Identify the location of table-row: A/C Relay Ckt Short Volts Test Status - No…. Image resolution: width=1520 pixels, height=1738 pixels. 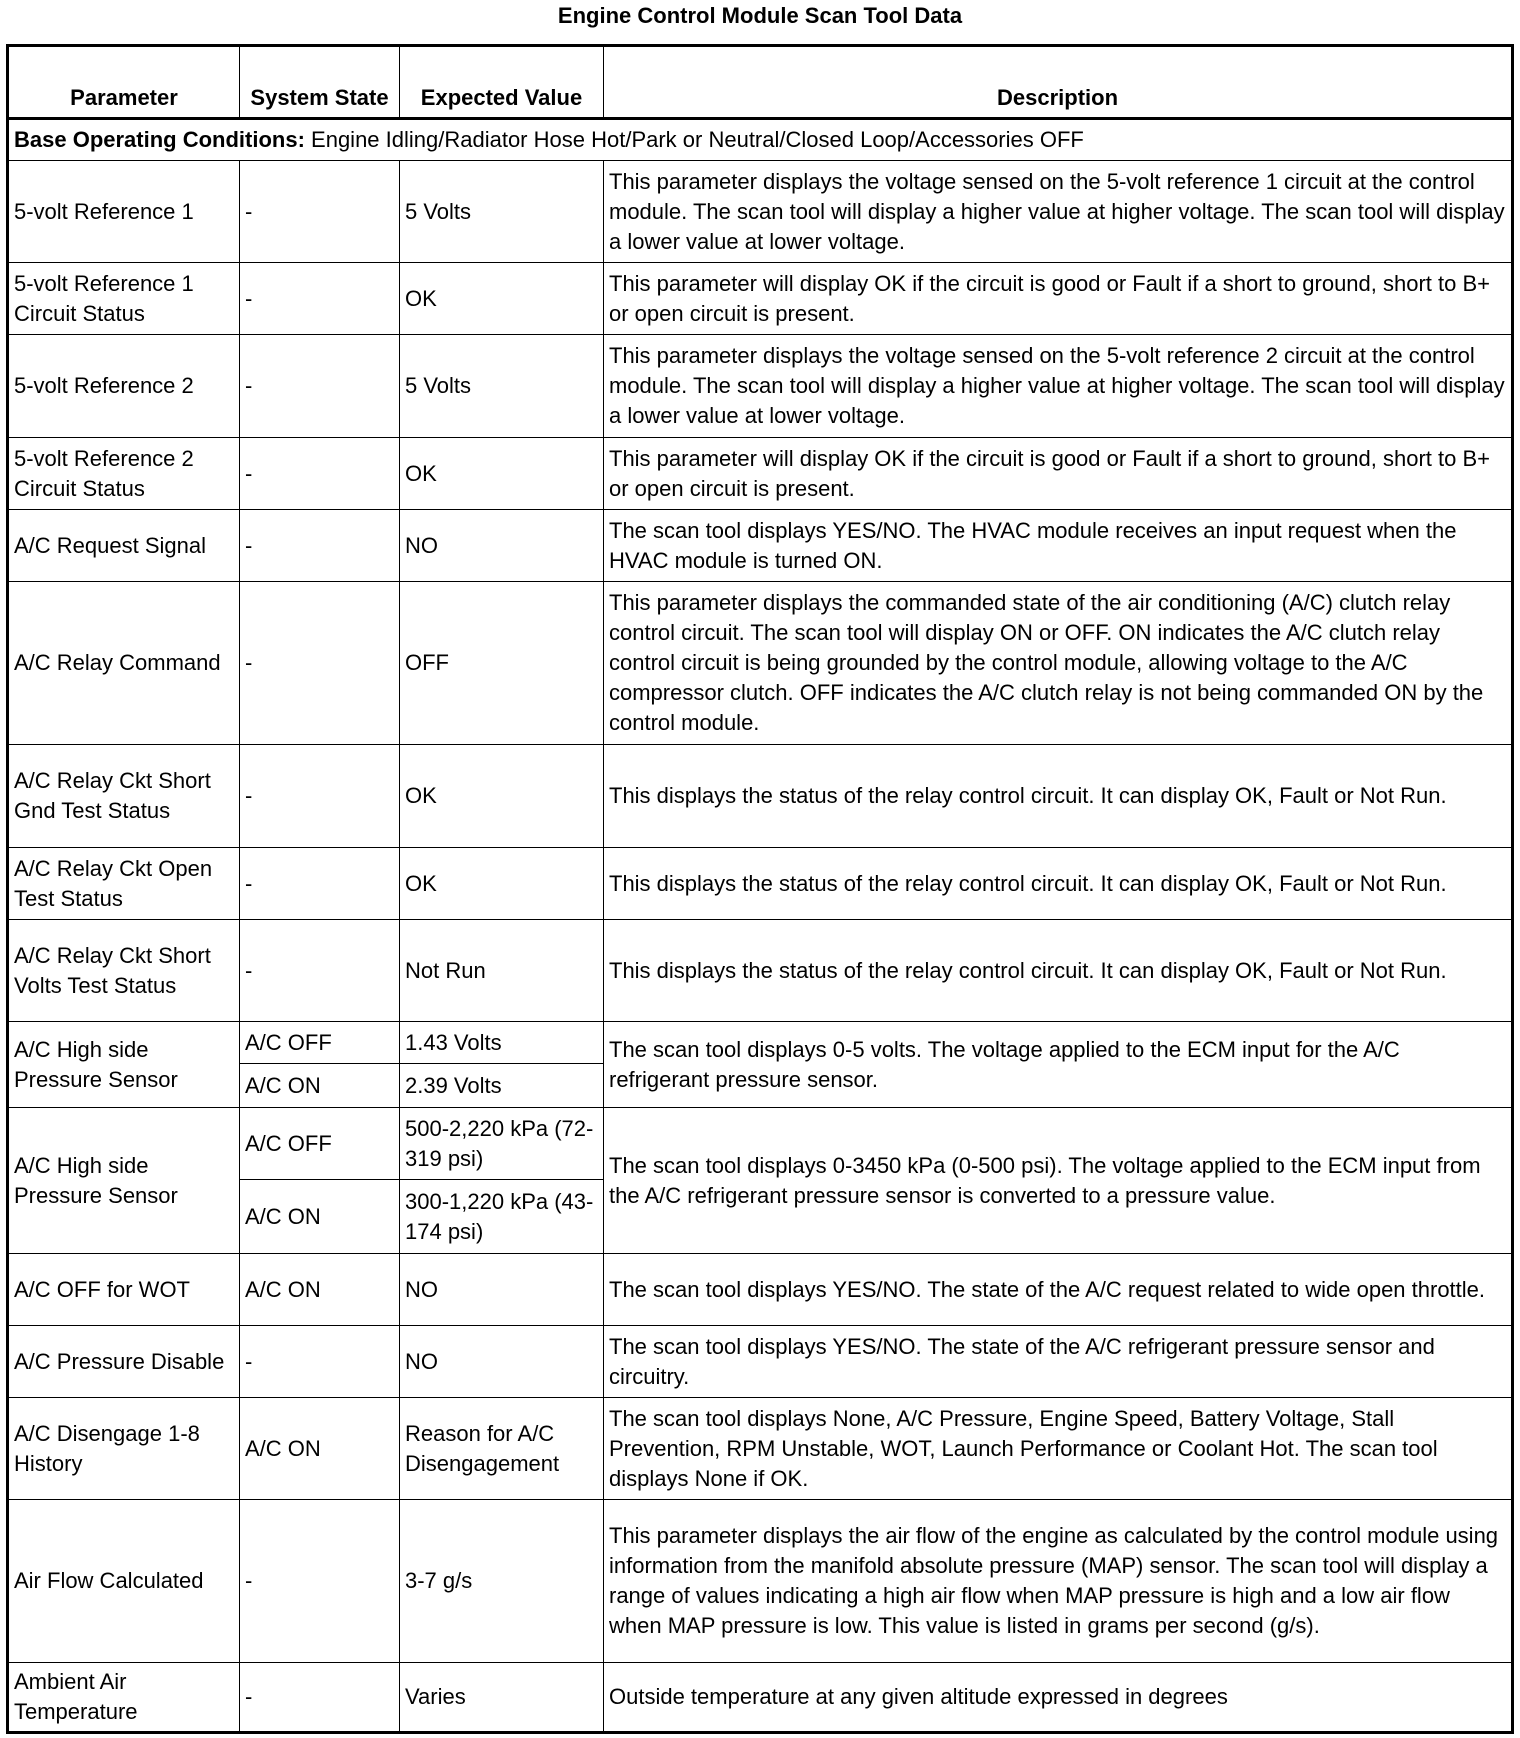
(760, 970).